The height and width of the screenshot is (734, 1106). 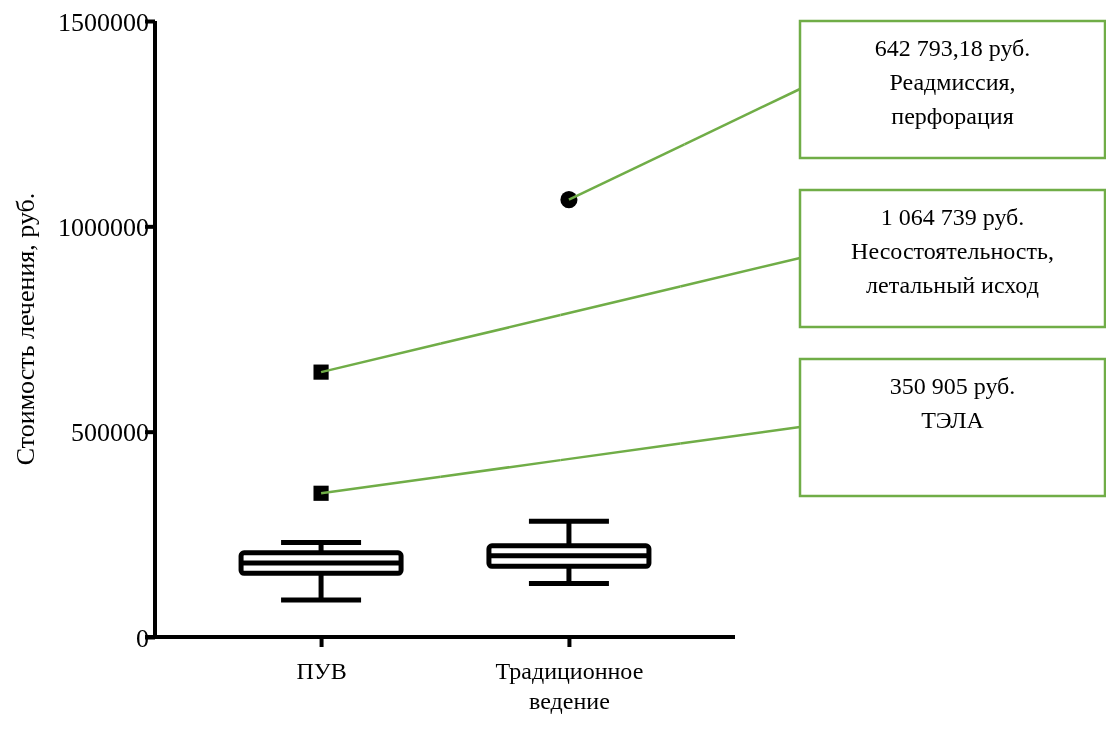 I want to click on x-tick-label: Традиционное ведение, so click(x=569, y=686).